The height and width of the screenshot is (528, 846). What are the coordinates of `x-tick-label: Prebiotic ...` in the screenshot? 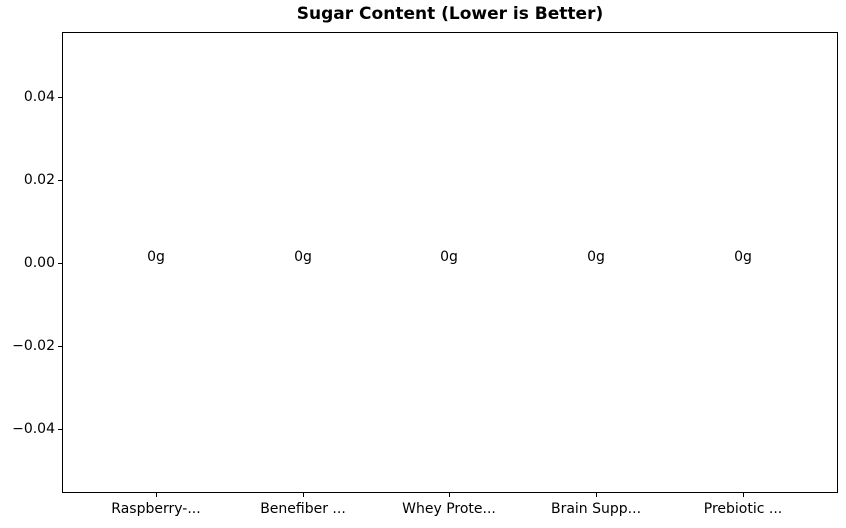 It's located at (743, 509).